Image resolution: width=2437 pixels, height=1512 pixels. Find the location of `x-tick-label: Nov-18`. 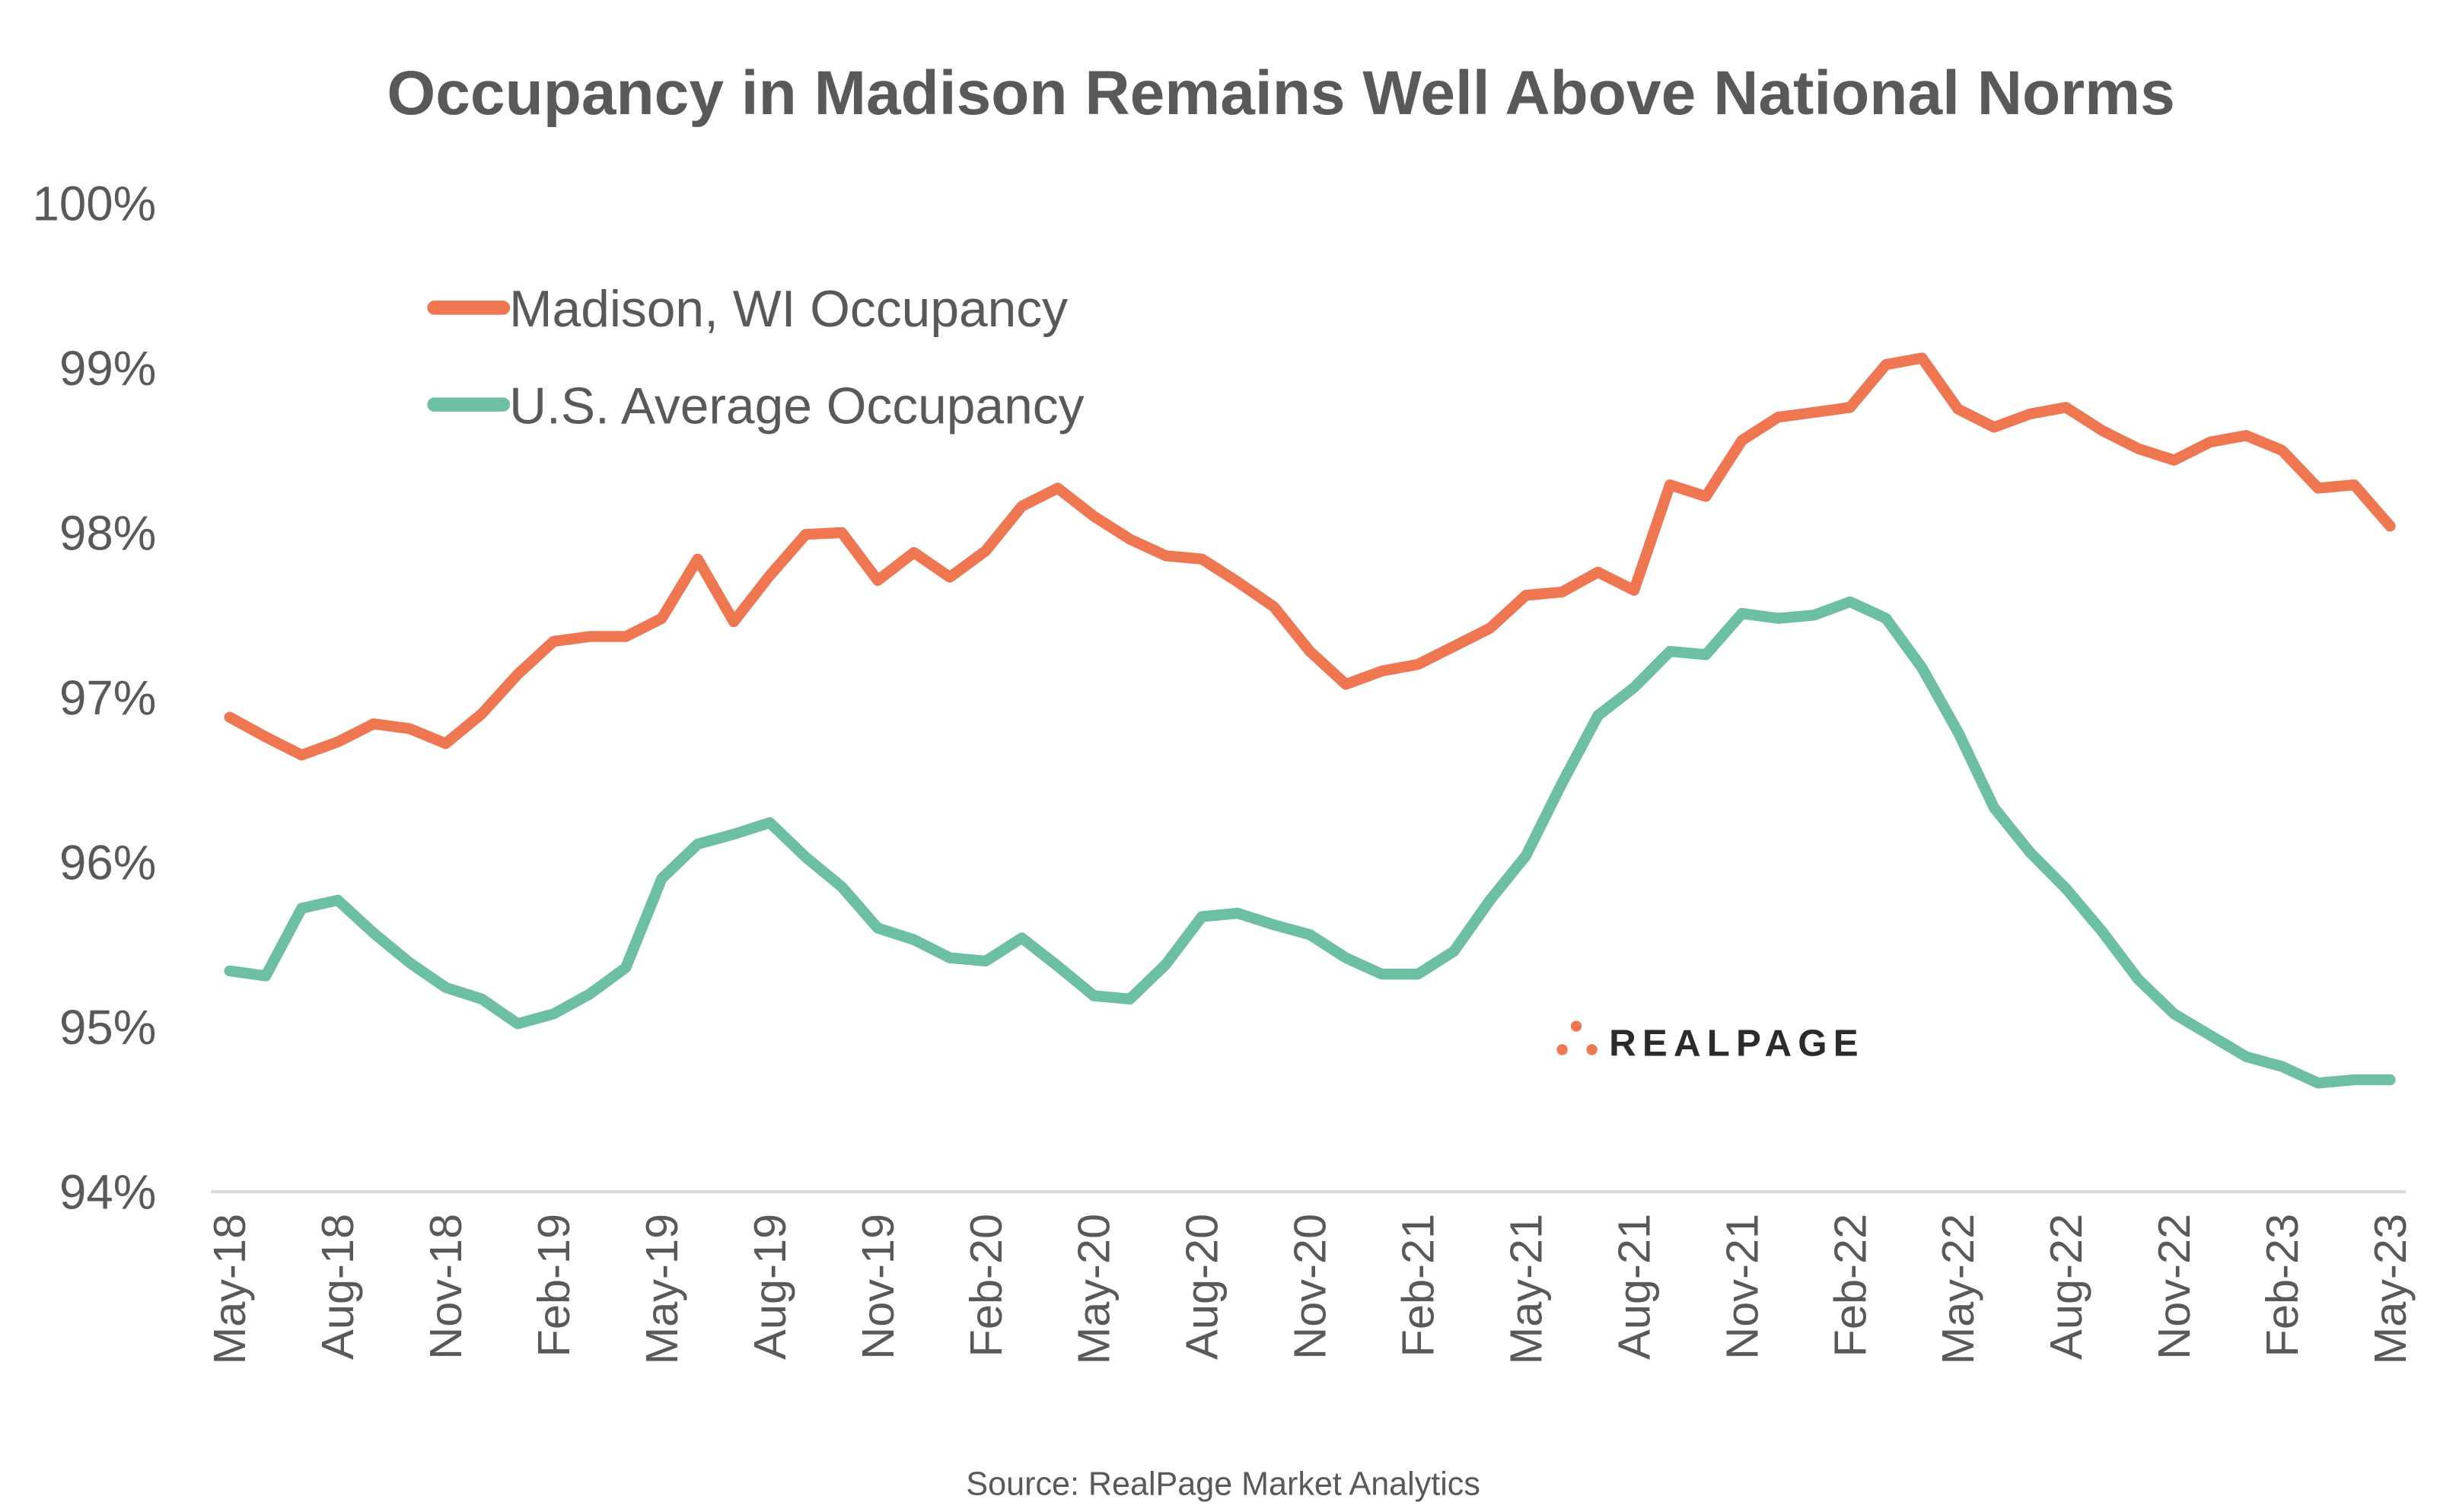

x-tick-label: Nov-18 is located at coordinates (445, 1287).